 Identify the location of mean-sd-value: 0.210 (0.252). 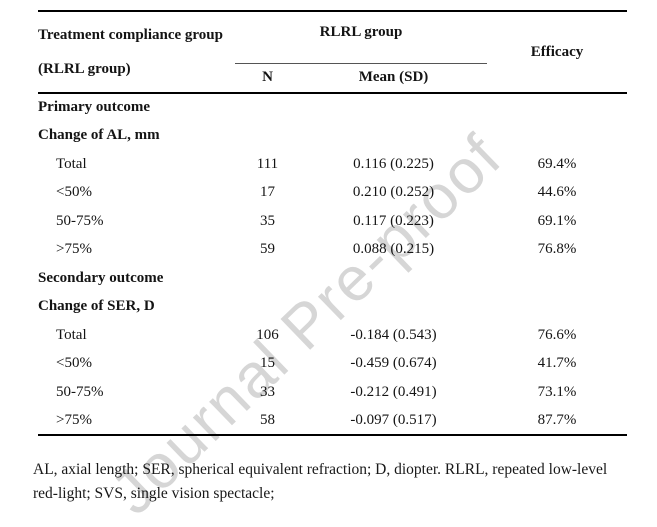
(393, 192).